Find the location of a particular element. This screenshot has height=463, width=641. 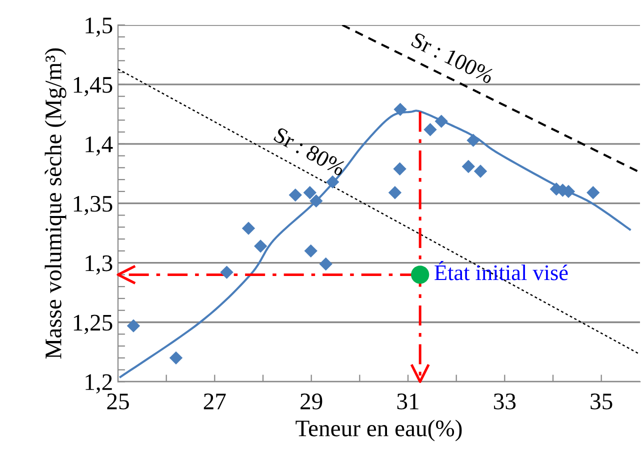

y-axis-title: Masse volumique sèche (Mg/m³) is located at coordinates (55, 203).